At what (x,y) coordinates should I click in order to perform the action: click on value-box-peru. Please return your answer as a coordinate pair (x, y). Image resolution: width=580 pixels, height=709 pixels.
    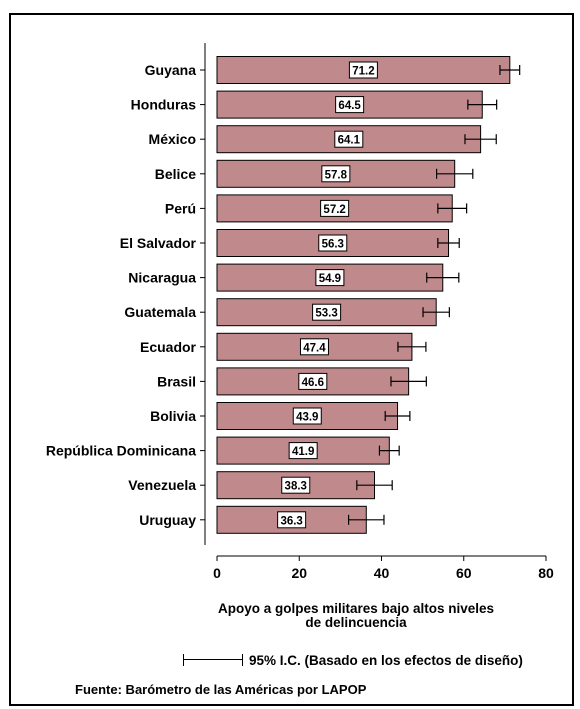
    Looking at the image, I should click on (335, 208).